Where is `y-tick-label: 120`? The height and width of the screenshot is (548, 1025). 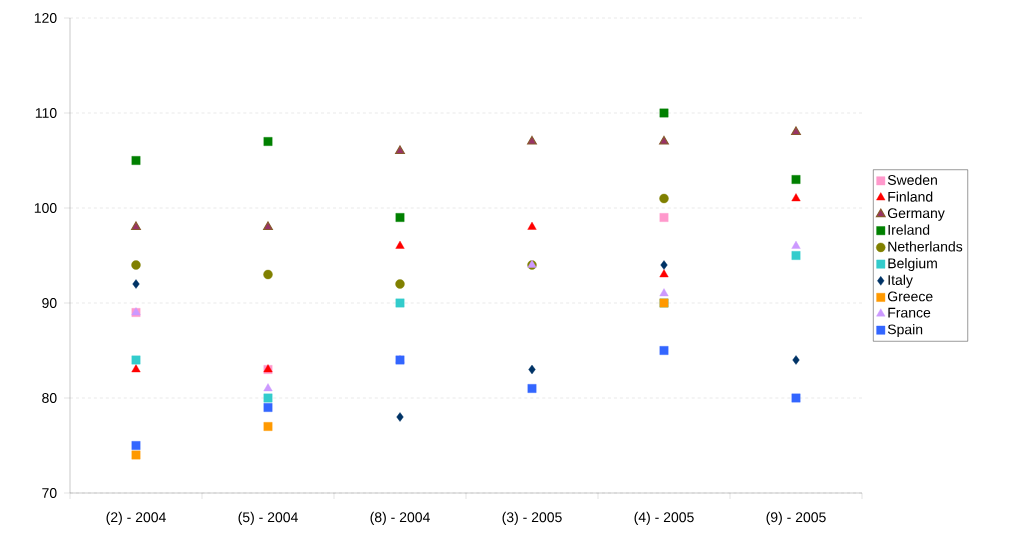
y-tick-label: 120 is located at coordinates (45, 18).